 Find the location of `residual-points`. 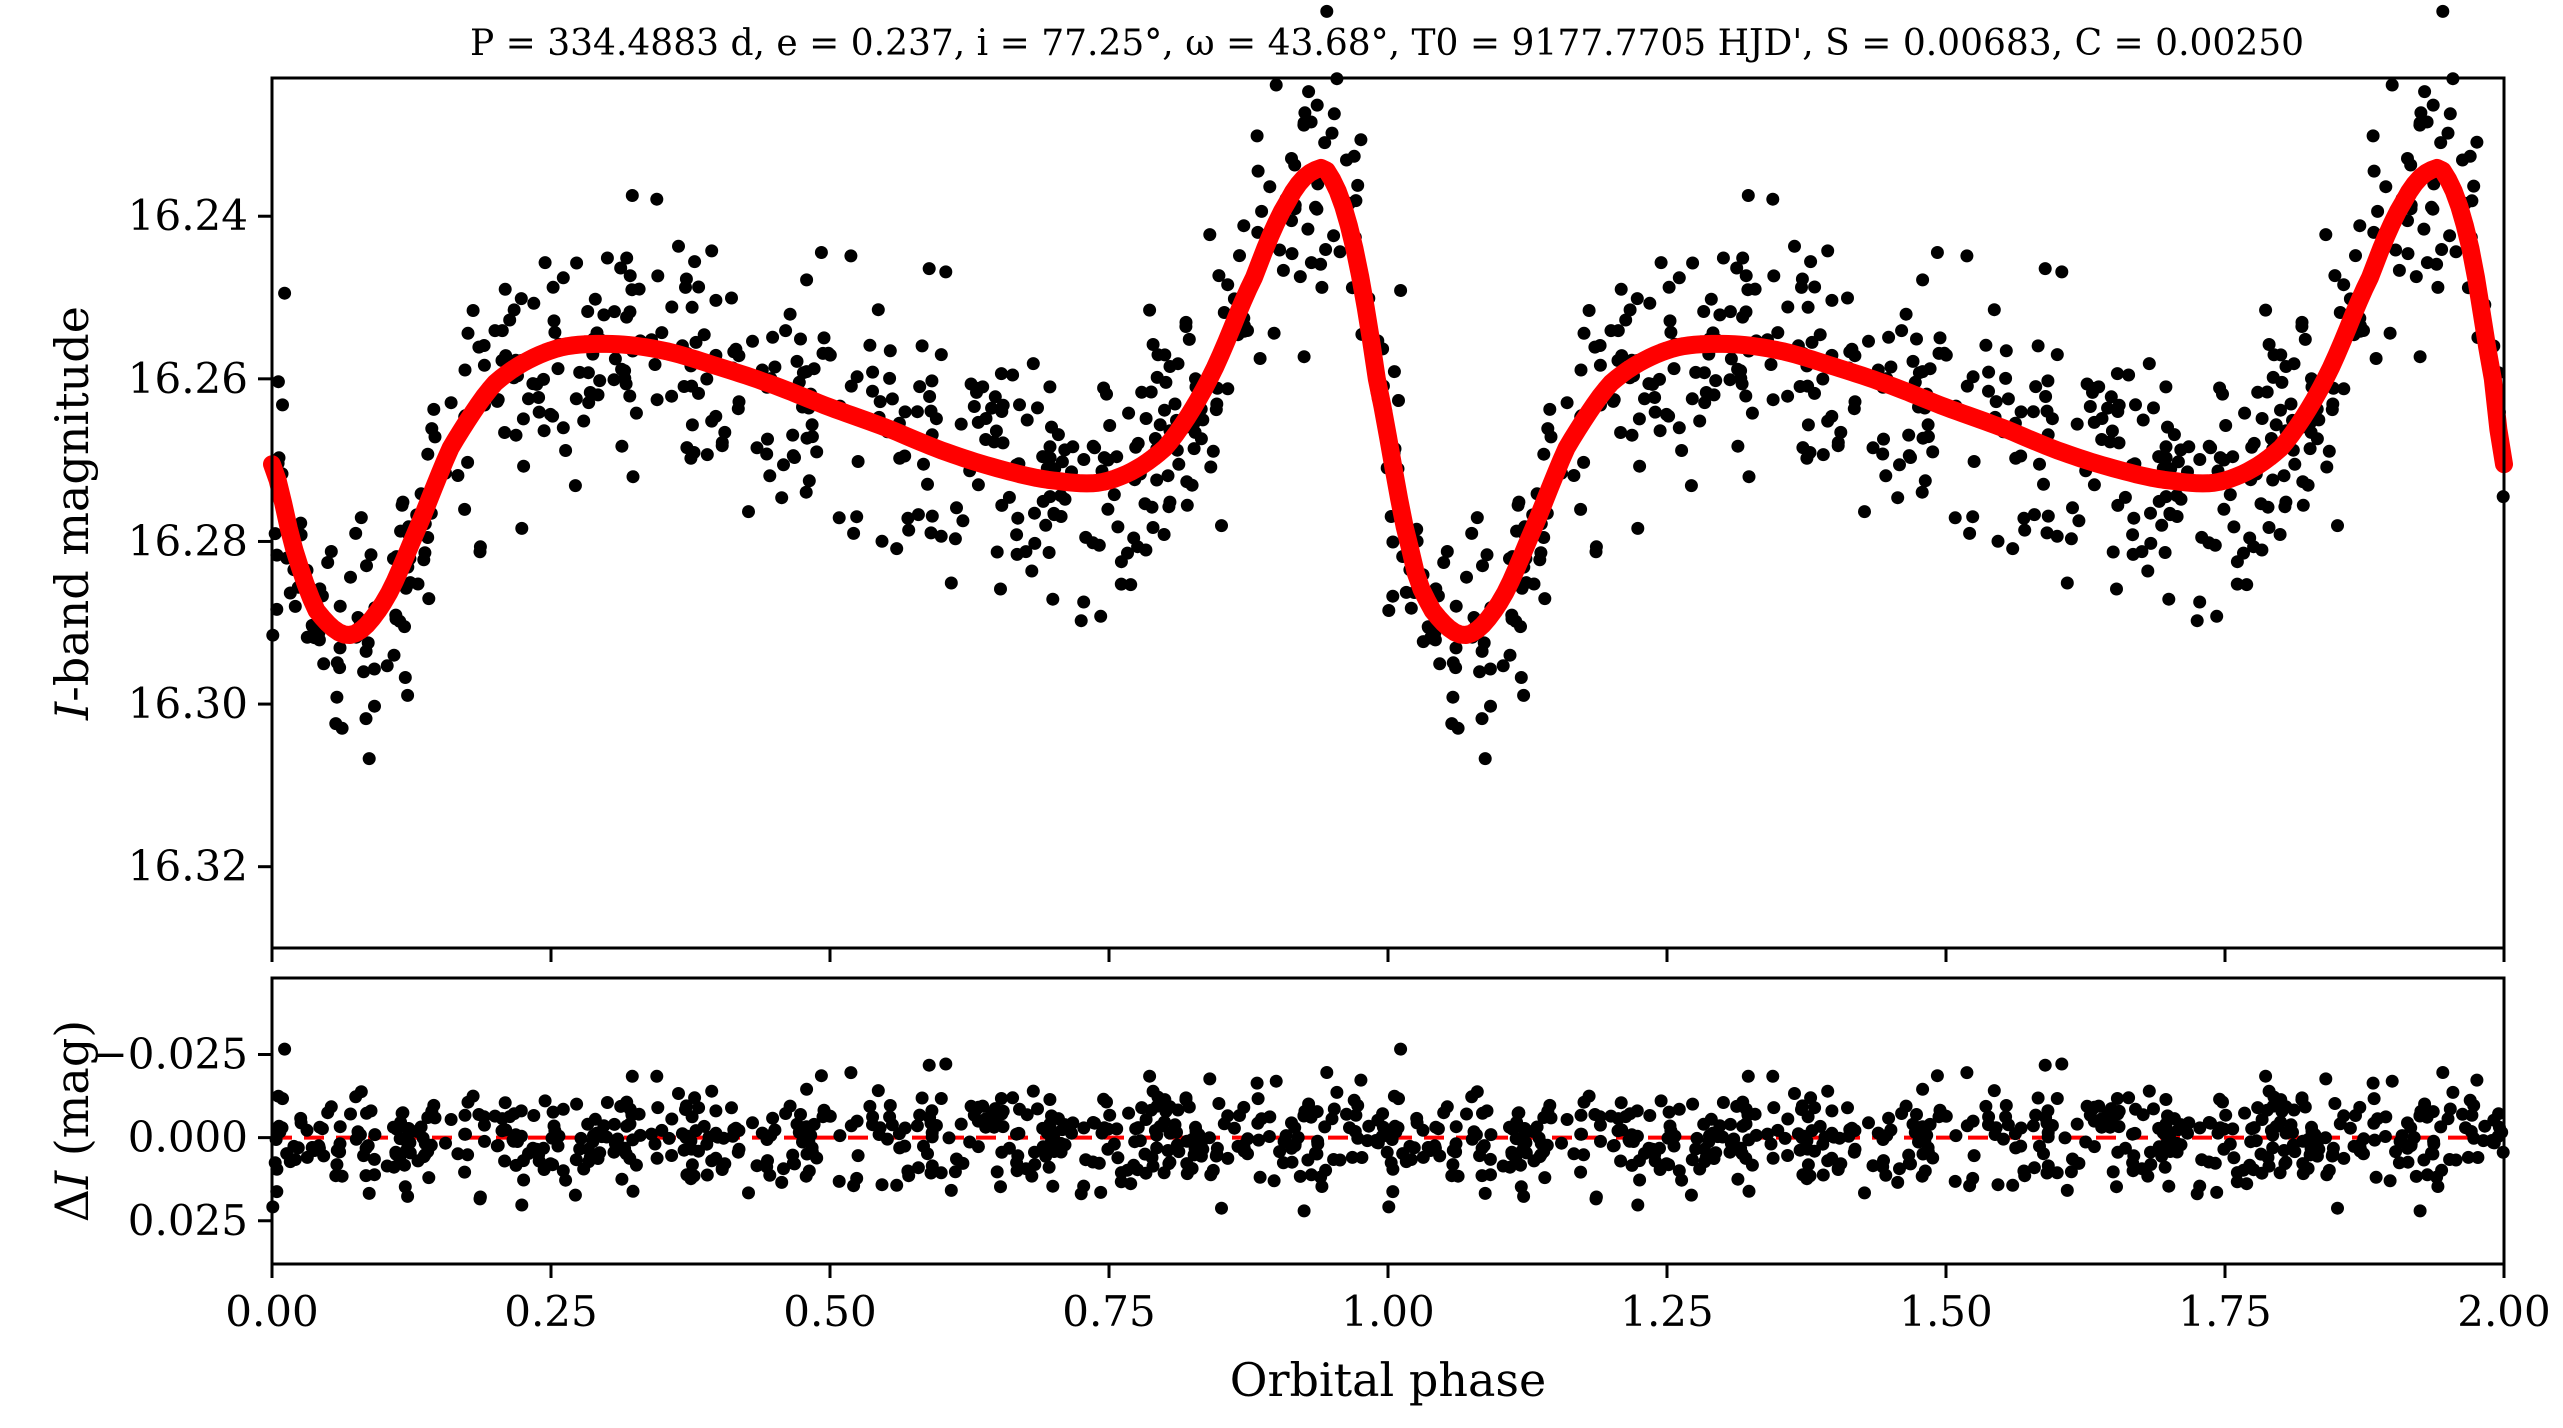

residual-points is located at coordinates (1388, 1130).